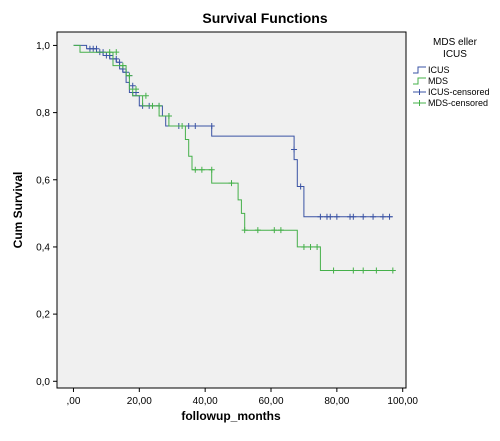  Describe the element at coordinates (205, 401) in the screenshot. I see `x-tick-label: 40,00` at that location.